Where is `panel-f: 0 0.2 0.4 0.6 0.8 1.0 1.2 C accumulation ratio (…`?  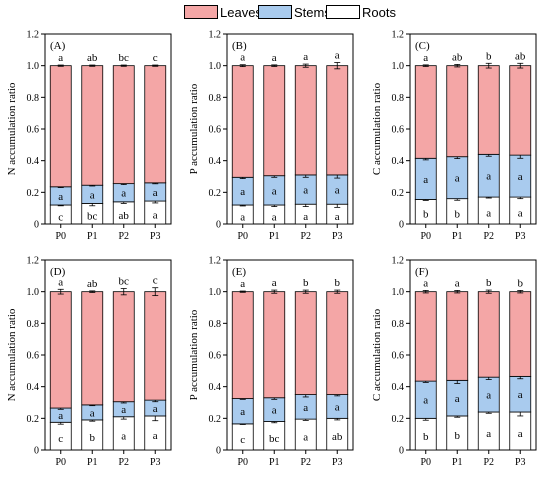 panel-f: 0 0.2 0.4 0.6 0.8 1.0 1.2 C accumulation ratio (… is located at coordinates (454, 362).